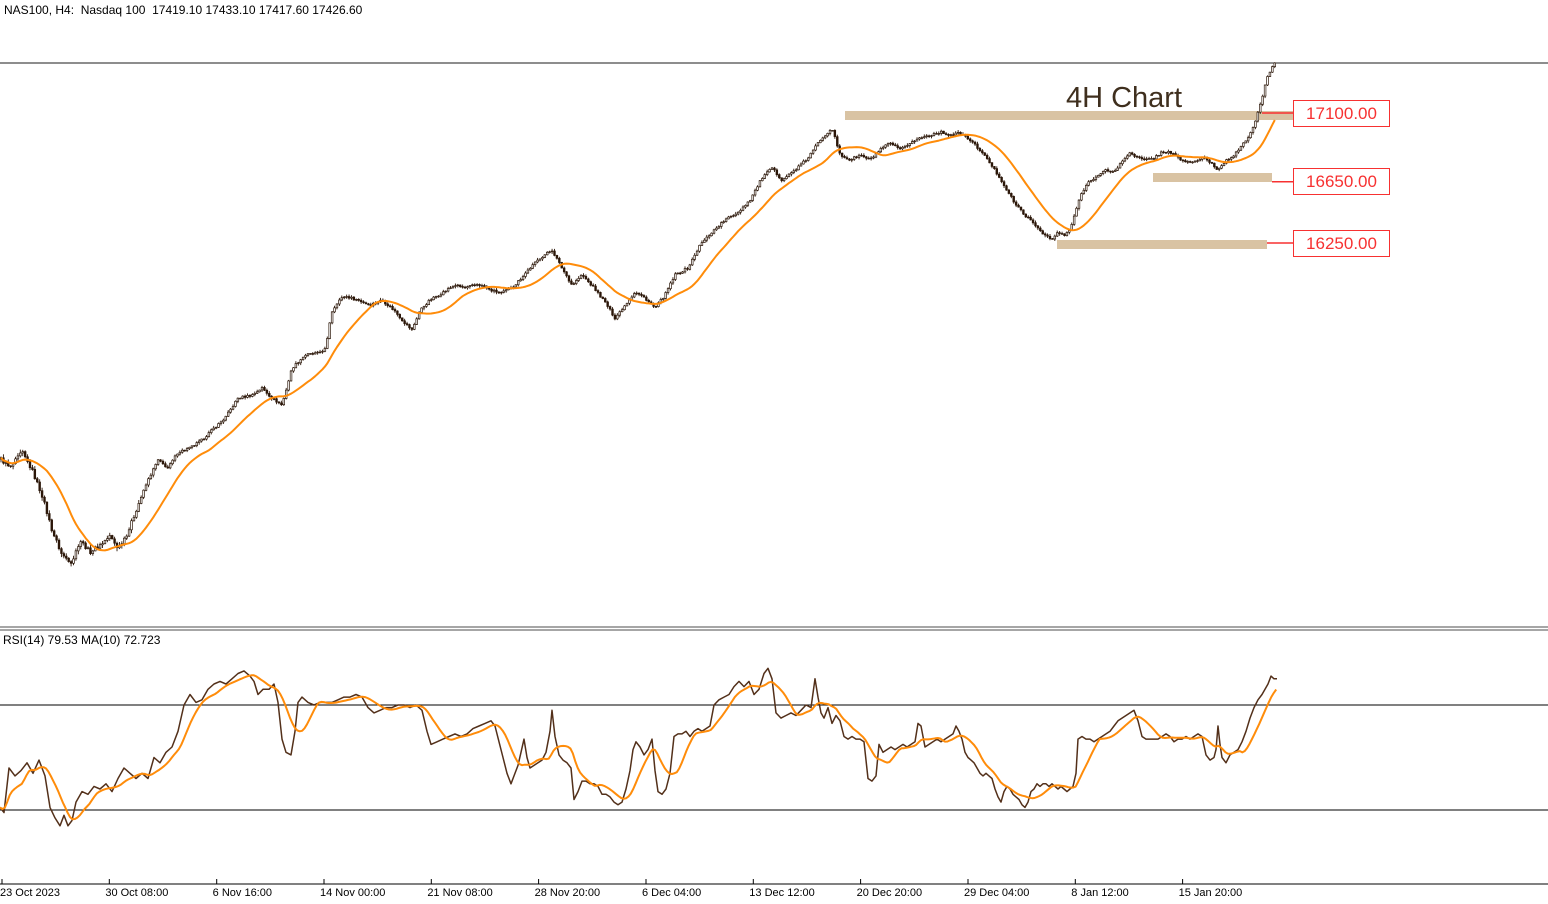  What do you see at coordinates (137, 893) in the screenshot?
I see `time-axis-label: 30 Oct 08:00` at bounding box center [137, 893].